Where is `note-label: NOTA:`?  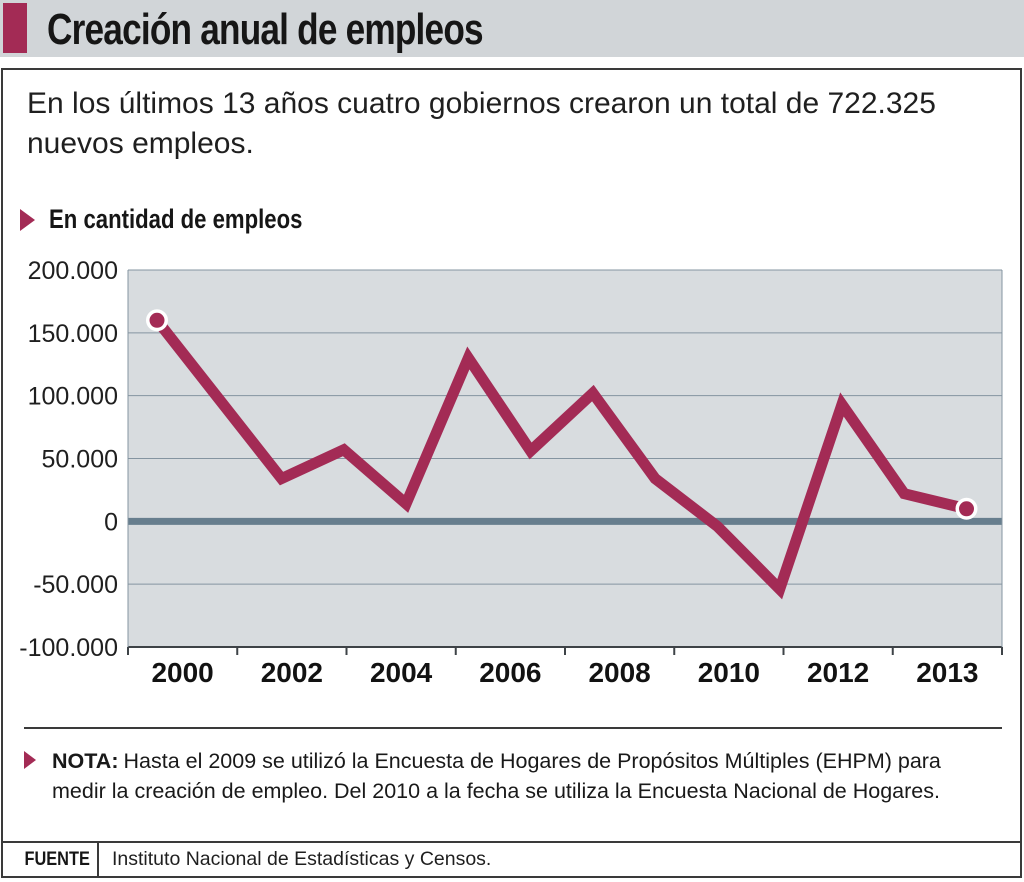
note-label: NOTA: is located at coordinates (85, 761).